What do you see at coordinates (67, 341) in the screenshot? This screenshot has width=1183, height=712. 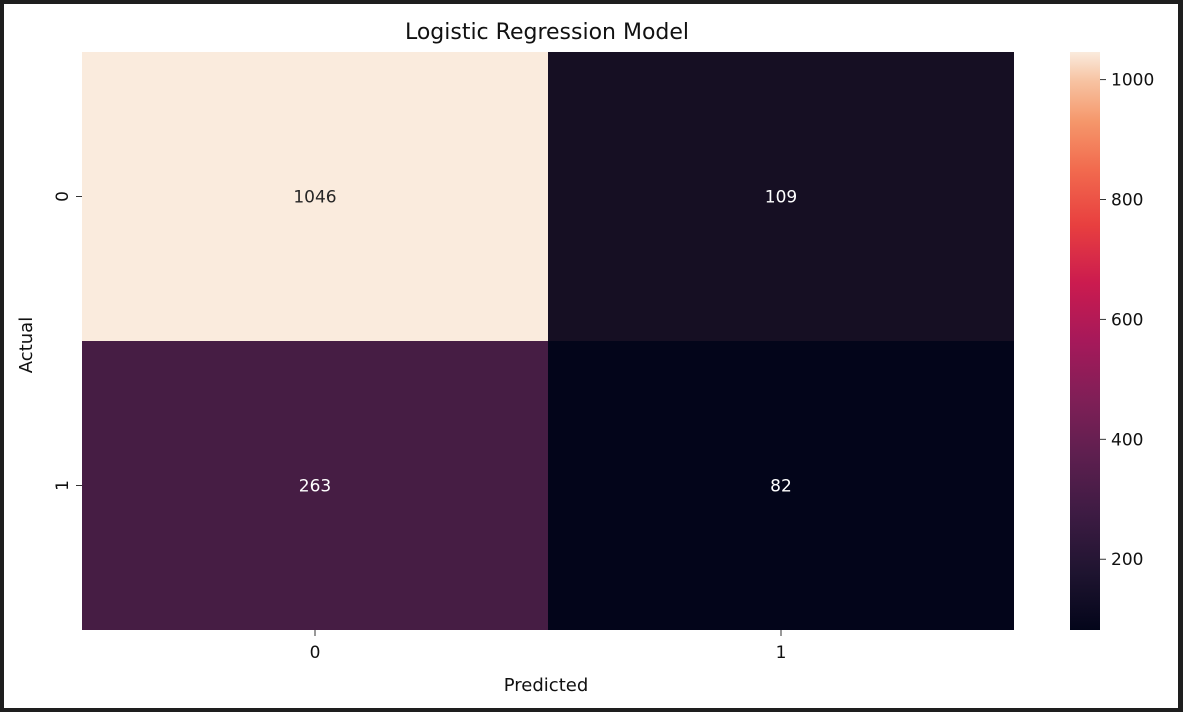 I see `y-axis-ticks: 01` at bounding box center [67, 341].